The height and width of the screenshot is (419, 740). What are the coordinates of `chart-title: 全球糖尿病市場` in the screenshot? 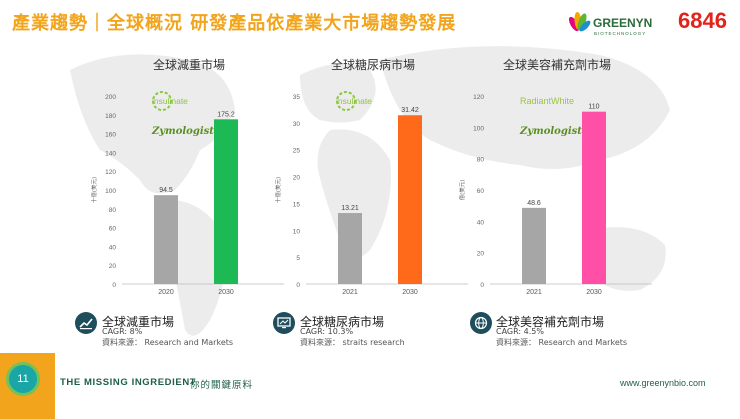 It's located at (372, 65).